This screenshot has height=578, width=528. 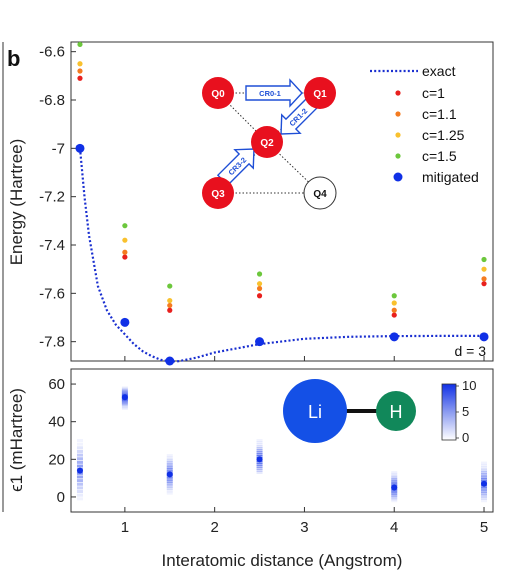 What do you see at coordinates (394, 527) in the screenshot?
I see `bottom-x-tick-label: 4` at bounding box center [394, 527].